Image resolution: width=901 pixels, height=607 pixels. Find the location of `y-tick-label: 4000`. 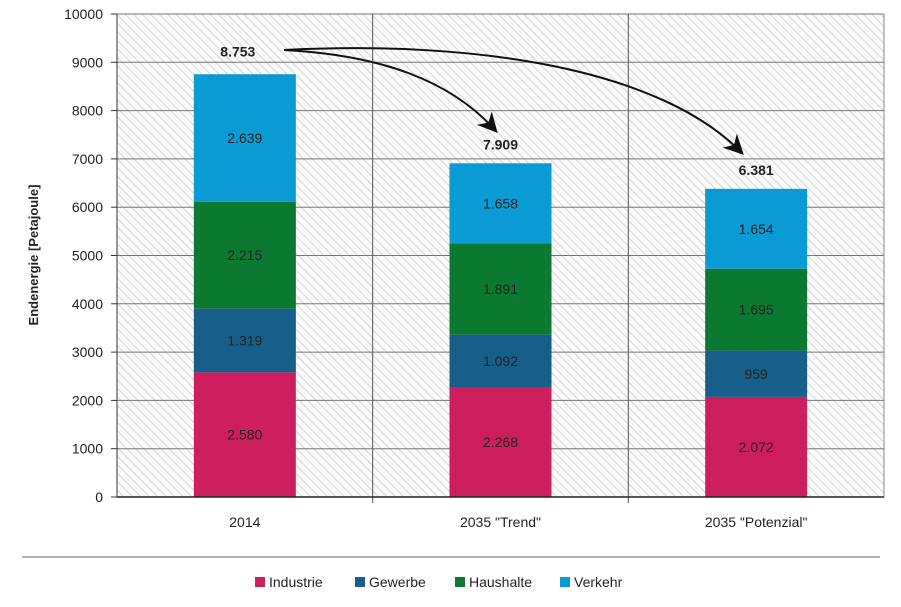

y-tick-label: 4000 is located at coordinates (87, 304).